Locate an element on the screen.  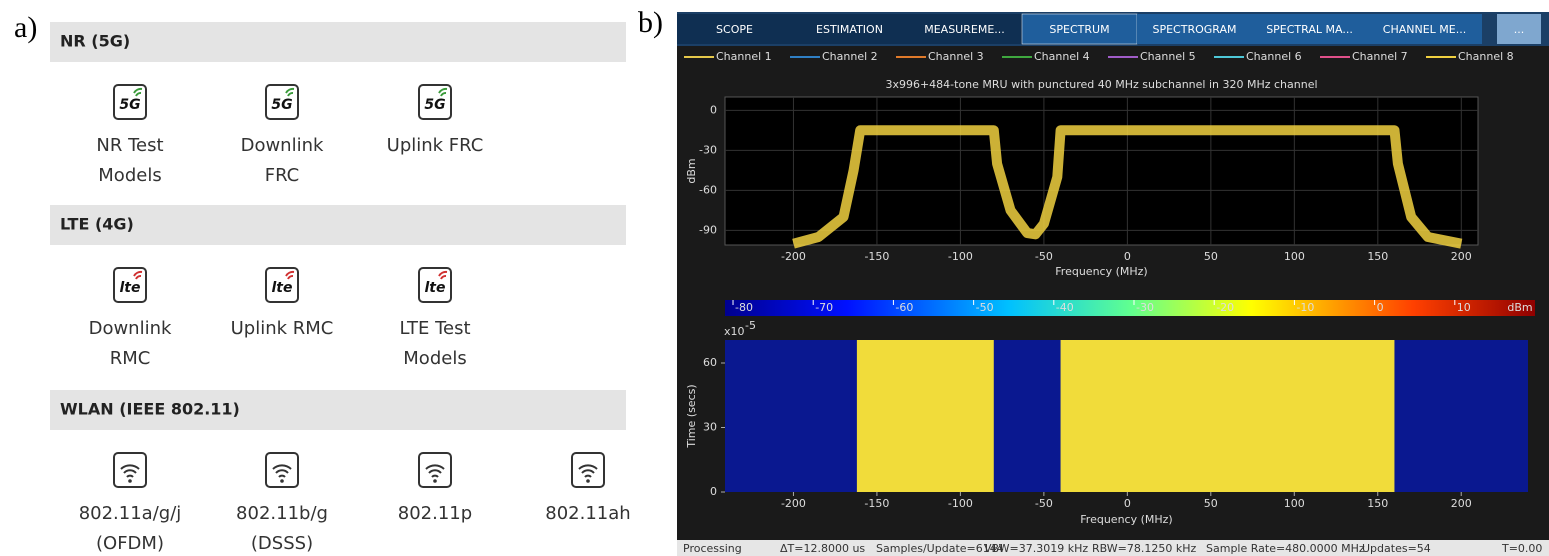
app-label: Uplink RMC is located at coordinates (282, 328).